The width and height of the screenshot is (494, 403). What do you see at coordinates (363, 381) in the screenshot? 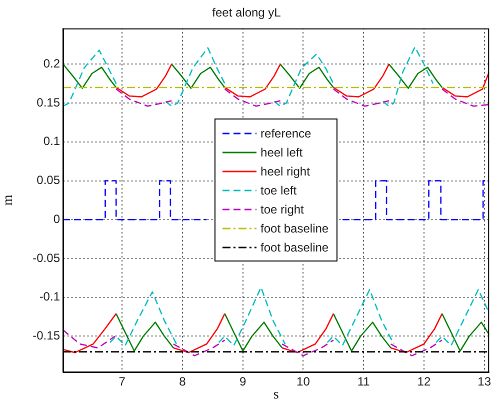
I see `x-tick-label: 11` at bounding box center [363, 381].